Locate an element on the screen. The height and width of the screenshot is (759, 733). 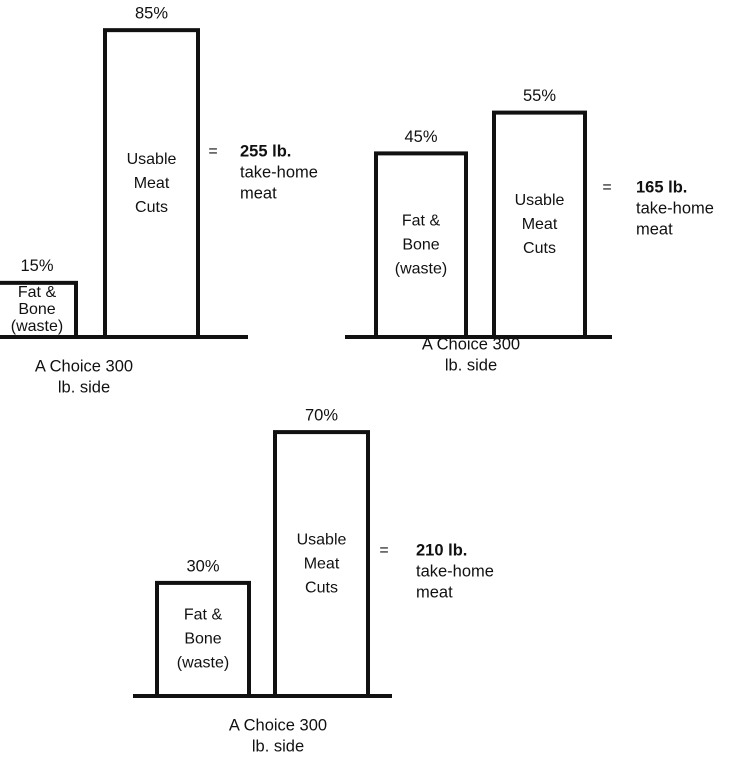
result-text-line: 210 lb. is located at coordinates (441, 550).